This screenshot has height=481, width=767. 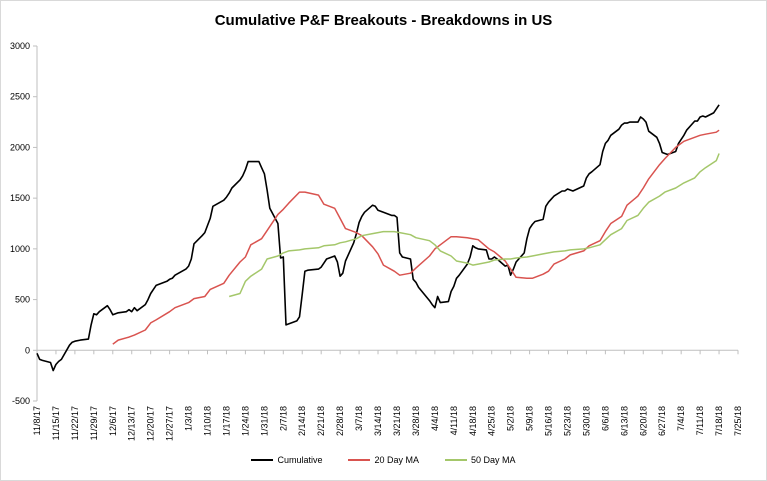 I want to click on x-tick-label: 1/17/18, so click(x=226, y=421).